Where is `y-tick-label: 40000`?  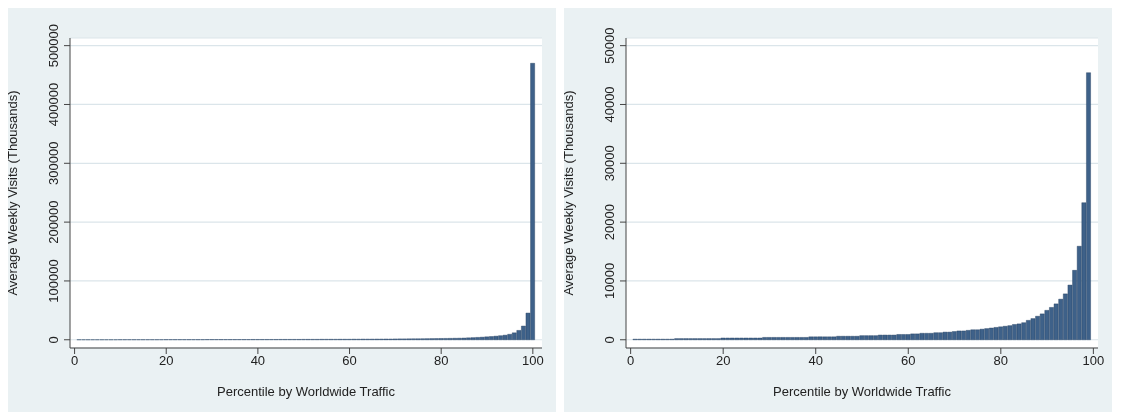 y-tick-label: 40000 is located at coordinates (609, 104).